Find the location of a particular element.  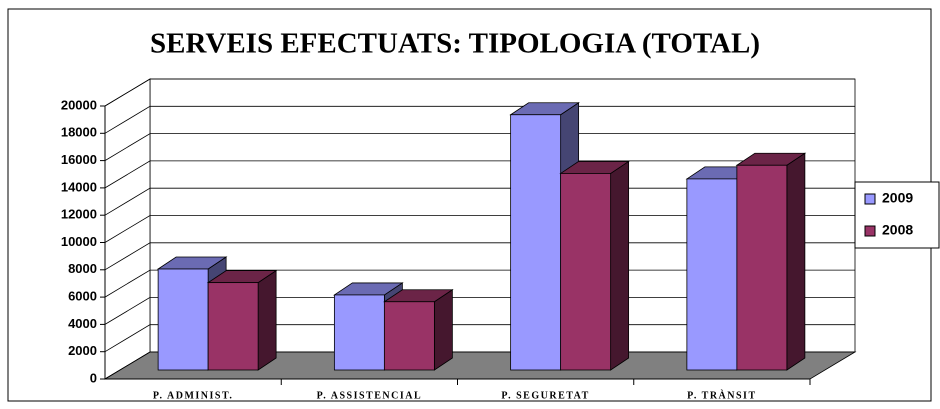

legend-label: 2008 is located at coordinates (897, 230).